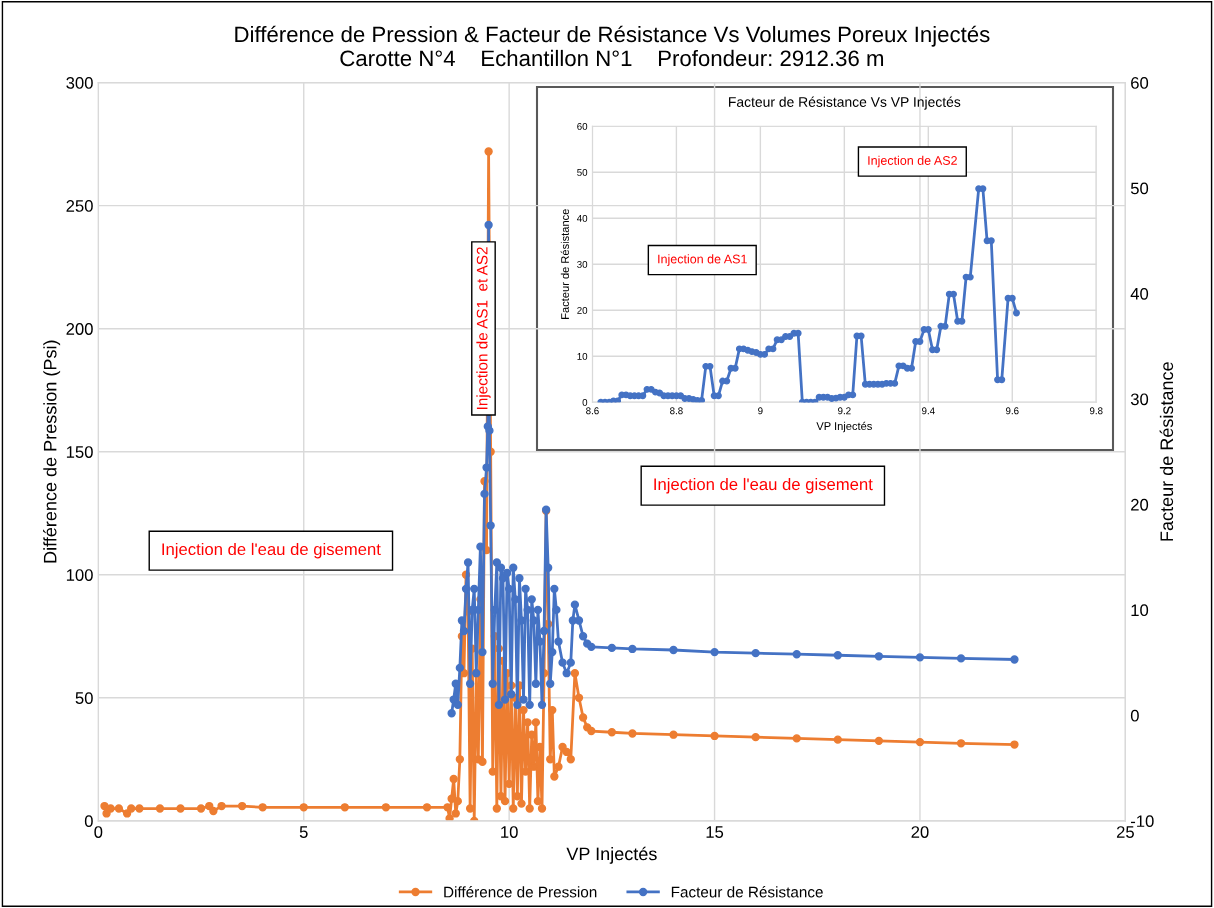 The width and height of the screenshot is (1214, 908). Describe the element at coordinates (1125, 832) in the screenshot. I see `x-tick-label: 25` at that location.